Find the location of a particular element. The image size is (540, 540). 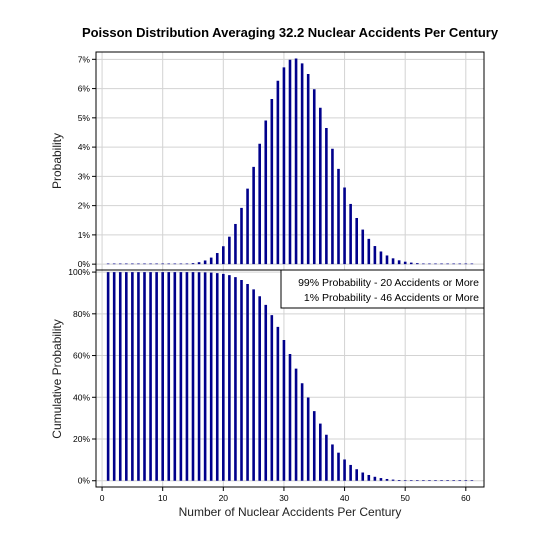

y-tick-label: 100% is located at coordinates (79, 272).